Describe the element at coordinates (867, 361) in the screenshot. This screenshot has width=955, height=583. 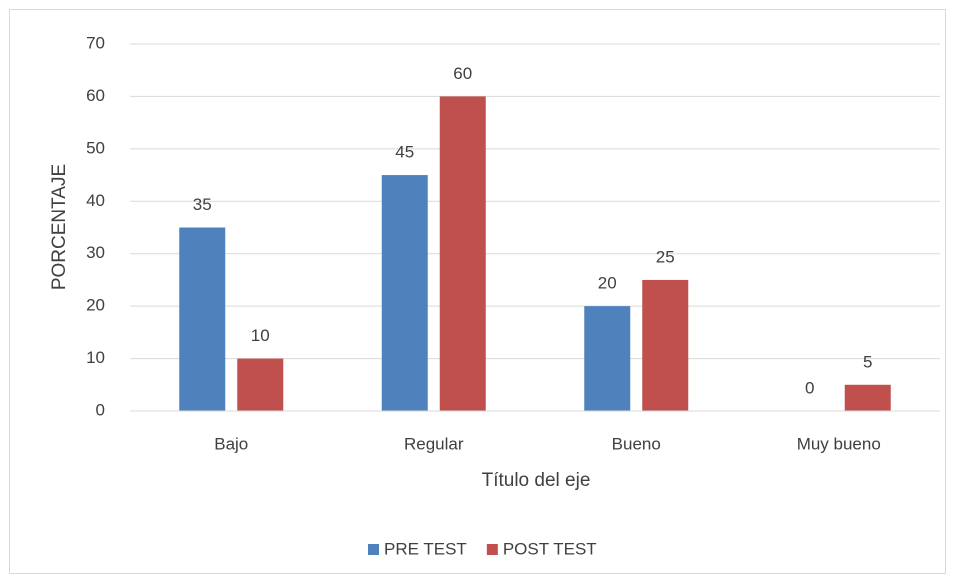
I see `data-label: 5` at that location.